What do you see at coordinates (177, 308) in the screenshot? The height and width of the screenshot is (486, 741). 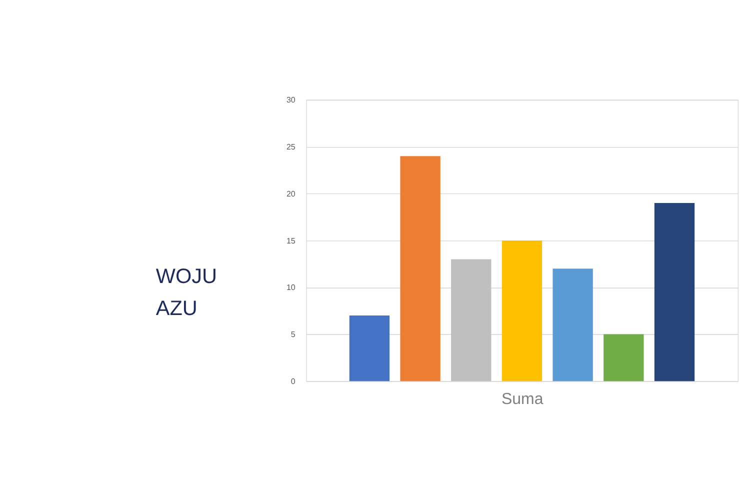 I see `text: AZU` at bounding box center [177, 308].